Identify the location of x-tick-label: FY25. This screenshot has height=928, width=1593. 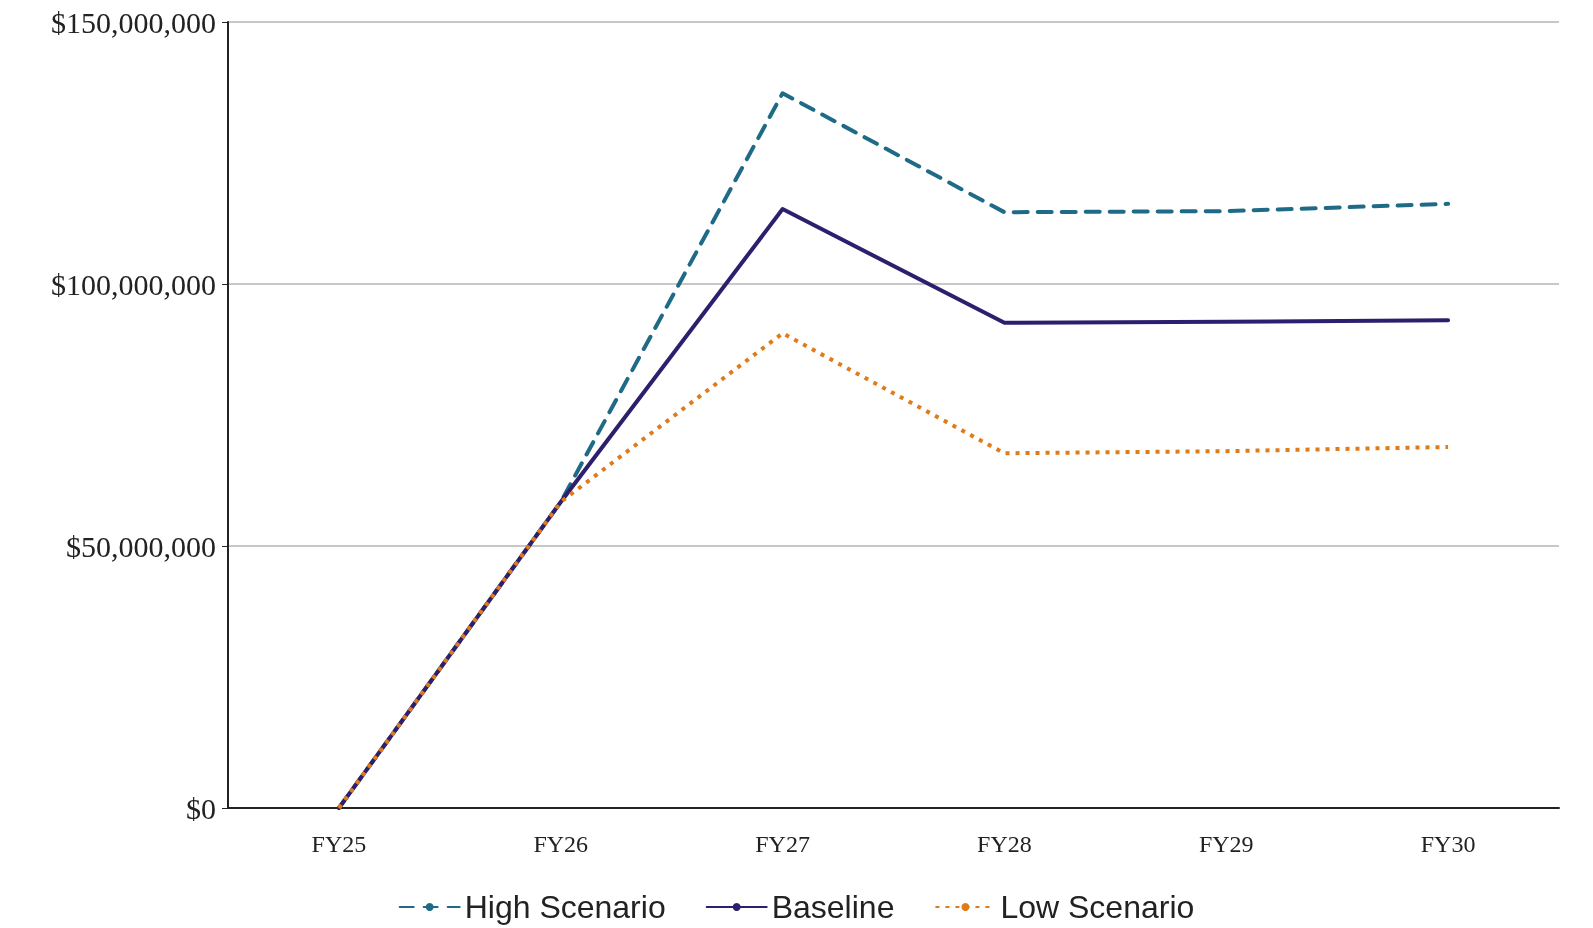
(339, 844).